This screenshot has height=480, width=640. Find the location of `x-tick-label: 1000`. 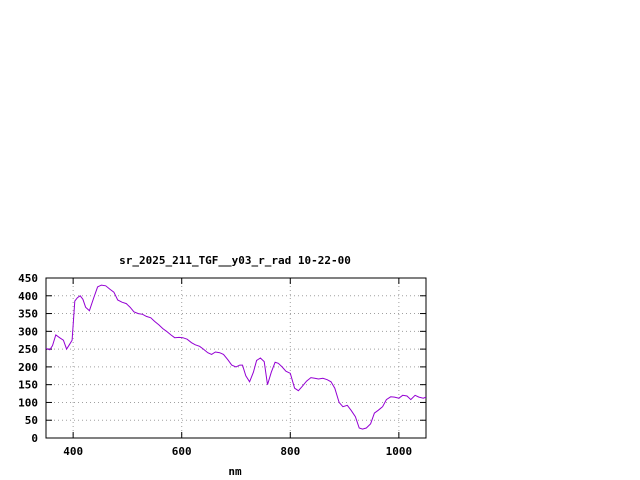

x-tick-label: 1000 is located at coordinates (399, 451).